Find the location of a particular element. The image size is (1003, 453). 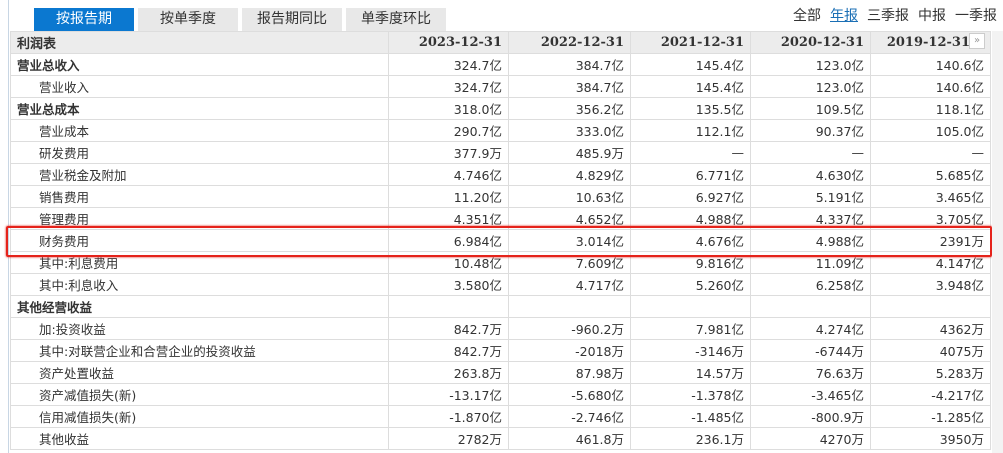

table-row: 其他经营收益 is located at coordinates (500, 306).